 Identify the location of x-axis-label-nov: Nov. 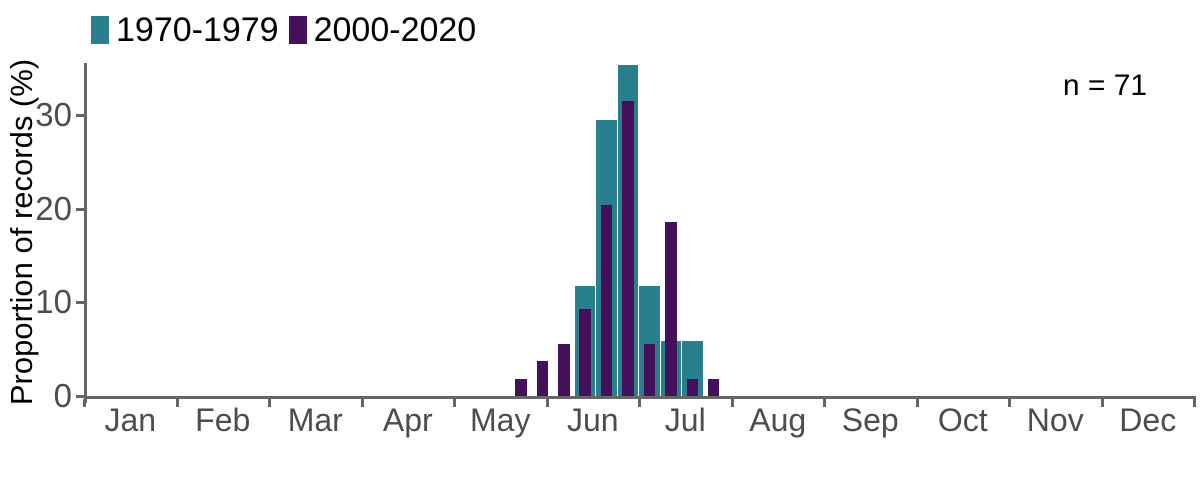
(1055, 420).